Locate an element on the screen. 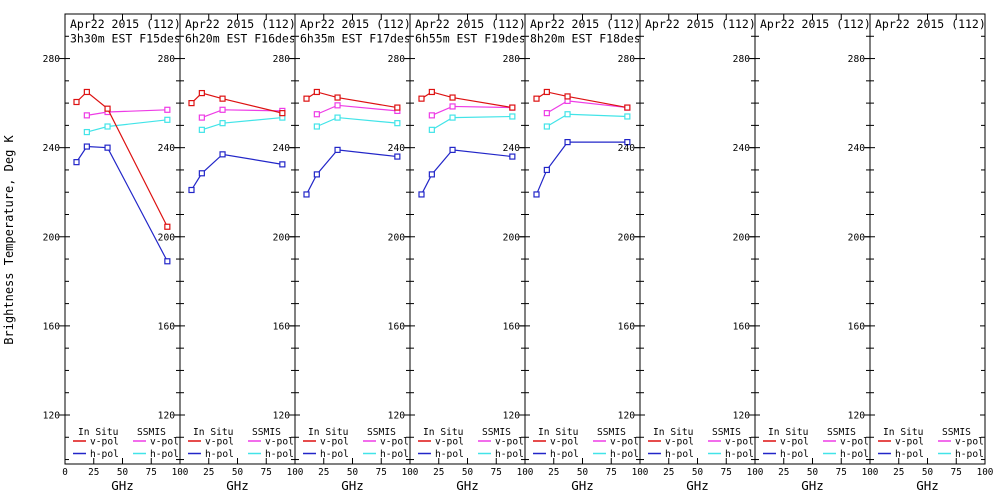 This screenshot has width=1000, height=500. panel3-insitu_h-line is located at coordinates (351, 172).